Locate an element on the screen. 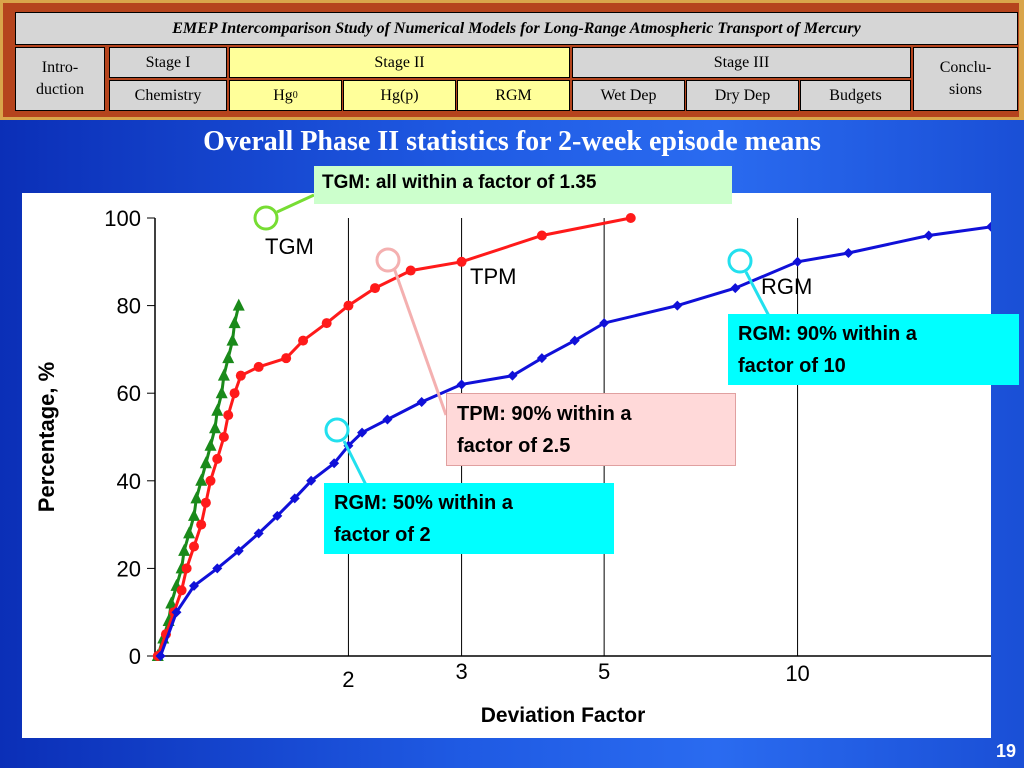  x-tick-label-5: 5 is located at coordinates (604, 671).